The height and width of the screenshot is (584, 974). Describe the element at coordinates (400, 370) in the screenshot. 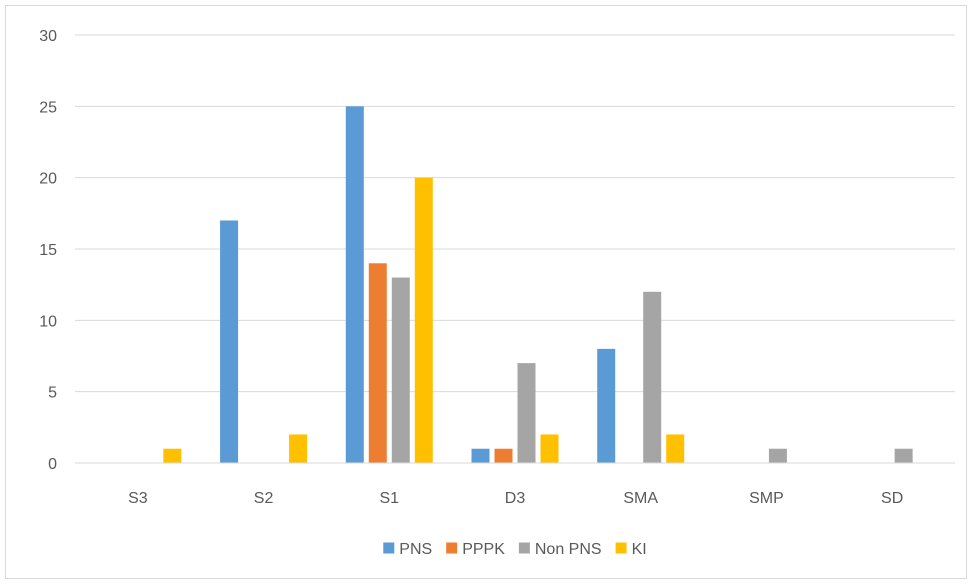

I see `bar-non-pns-s1` at that location.